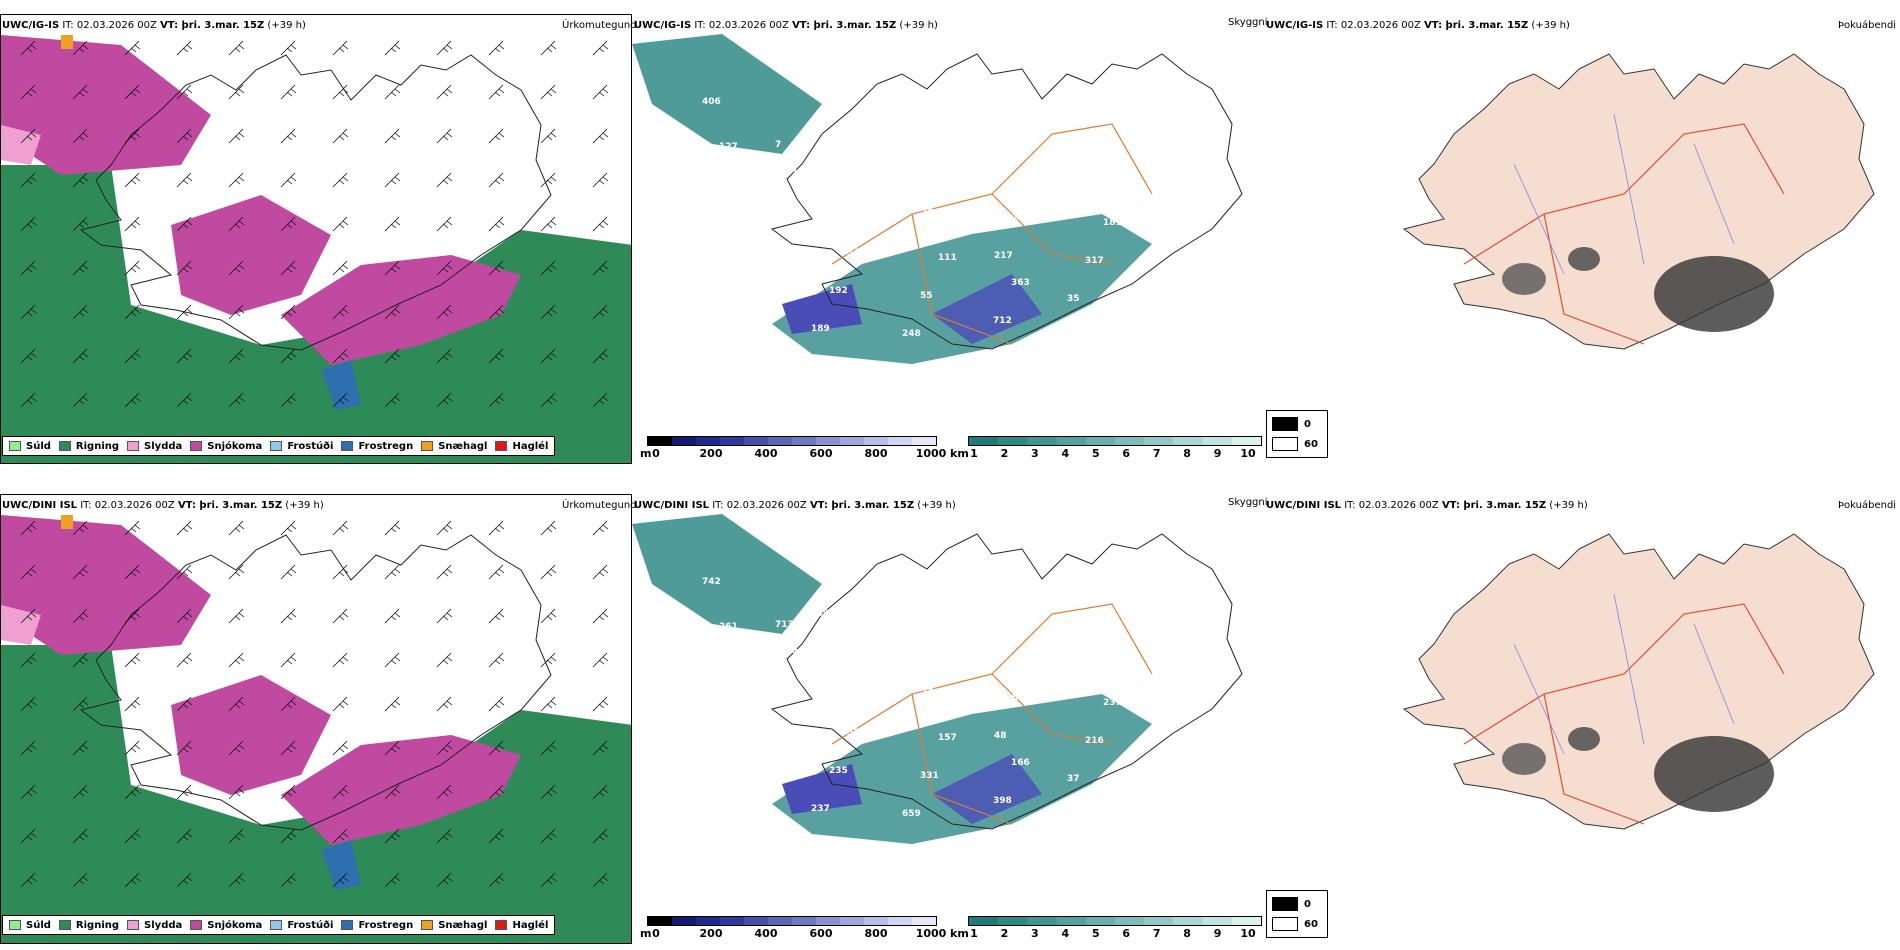 This screenshot has height=950, width=1900. I want to click on cloud-base-label: 237, so click(820, 809).